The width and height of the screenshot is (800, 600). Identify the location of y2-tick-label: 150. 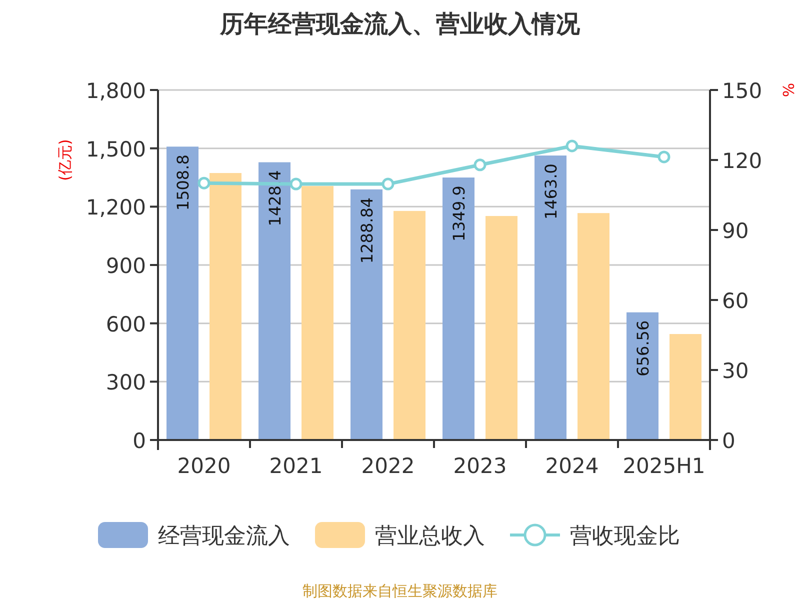
(742, 91).